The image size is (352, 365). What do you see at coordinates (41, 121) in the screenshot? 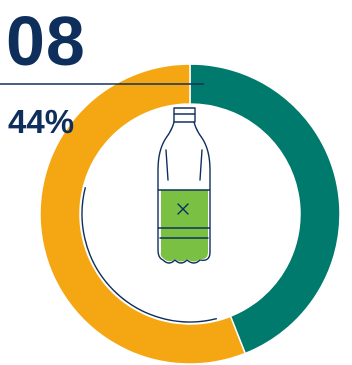
I see `percentage-label: 44%` at bounding box center [41, 121].